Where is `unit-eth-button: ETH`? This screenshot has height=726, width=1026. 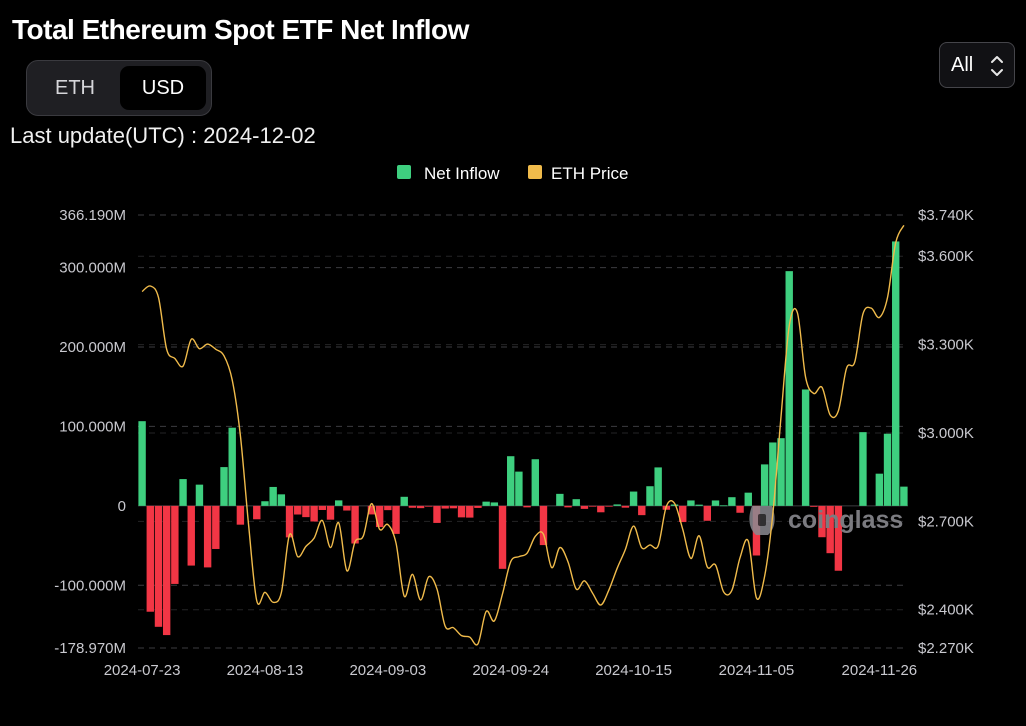 unit-eth-button: ETH is located at coordinates (75, 88).